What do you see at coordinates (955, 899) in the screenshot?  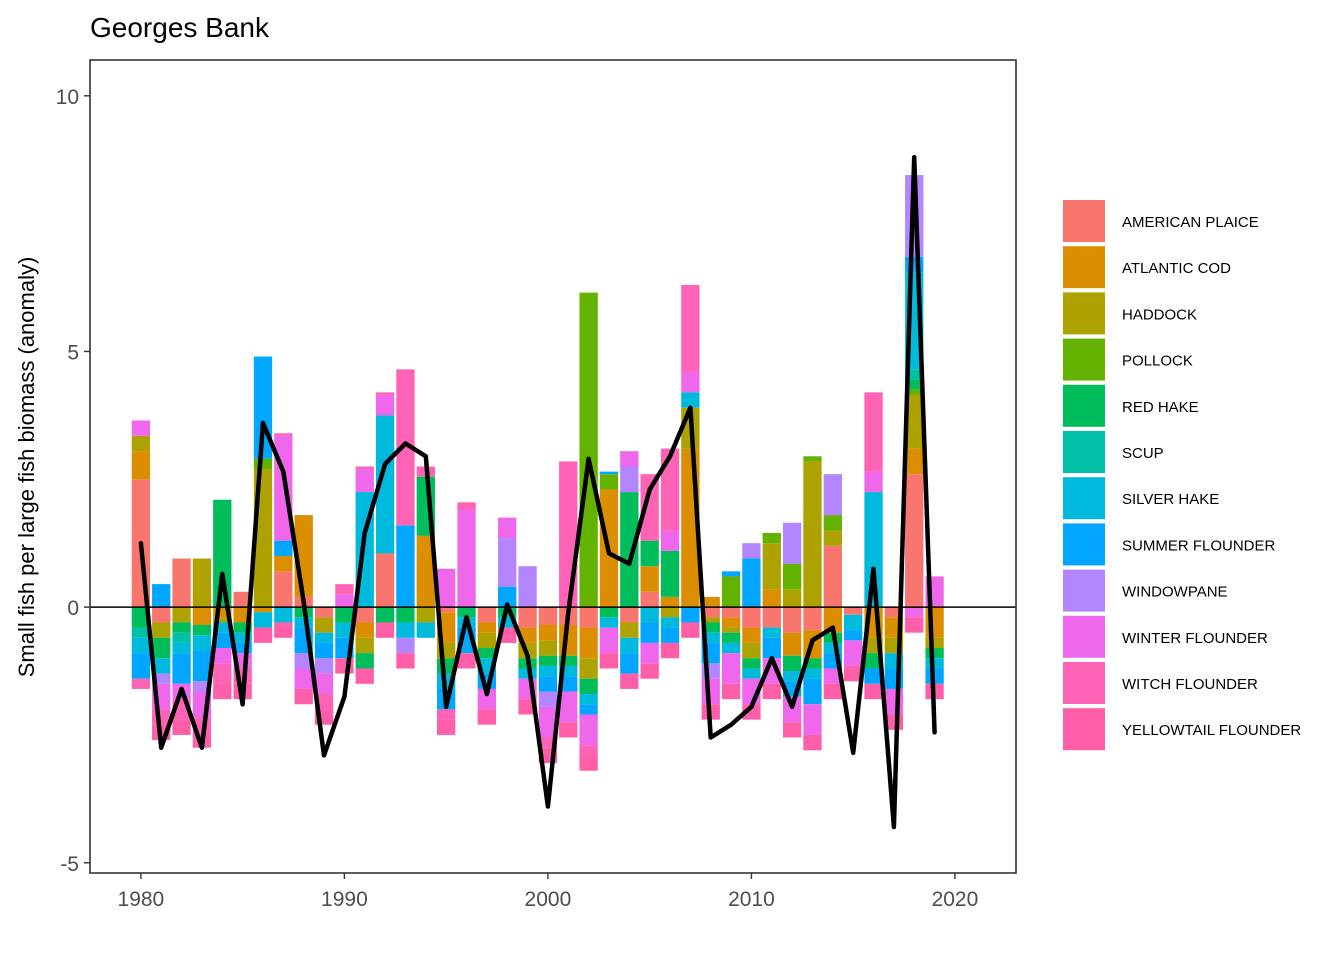 I see `x-tick-label: 2020` at bounding box center [955, 899].